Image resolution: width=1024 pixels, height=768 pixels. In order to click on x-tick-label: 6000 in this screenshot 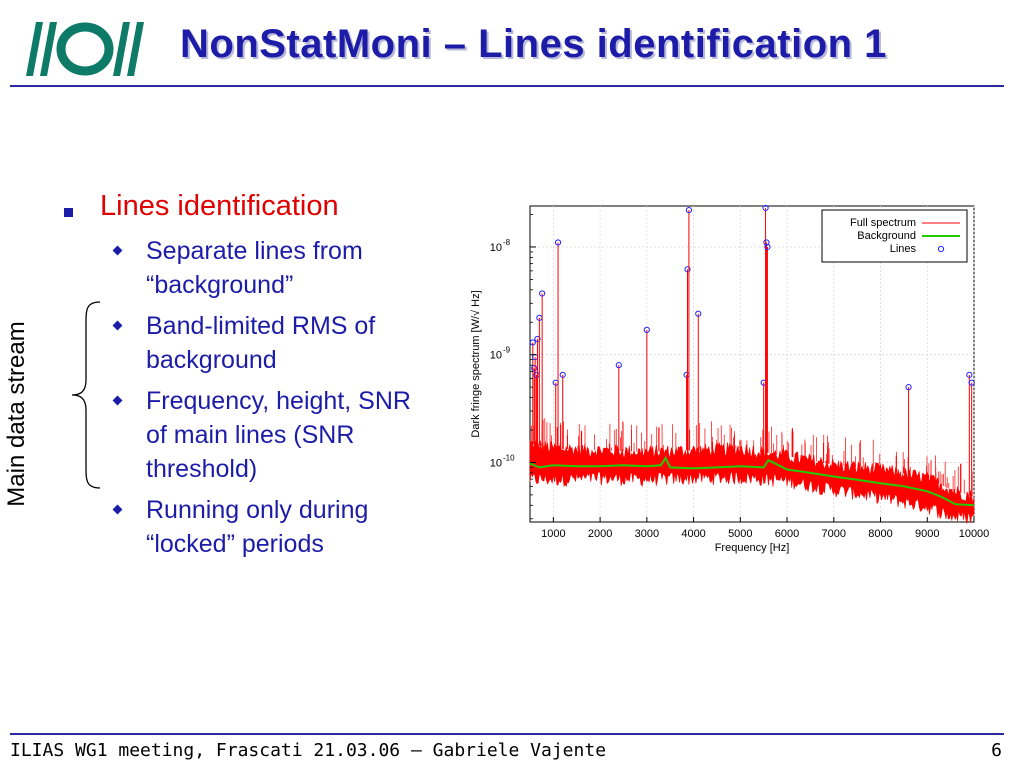, I will do `click(787, 534)`.